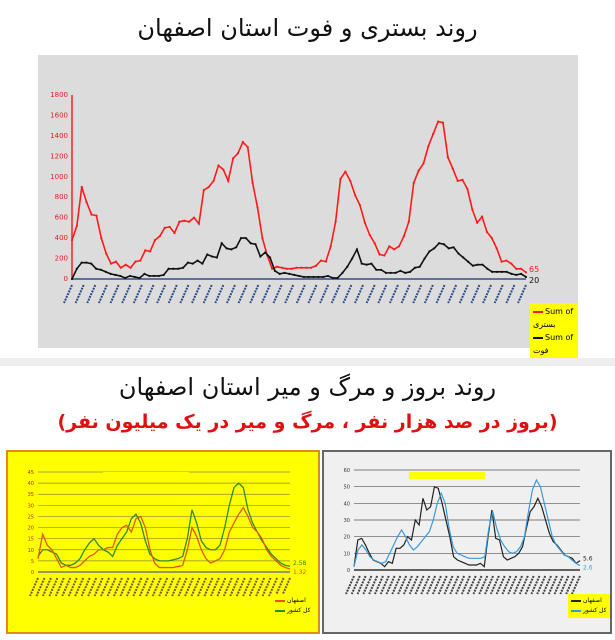 The width and height of the screenshot is (615, 640). What do you see at coordinates (307, 362) in the screenshot?
I see `divider` at bounding box center [307, 362].